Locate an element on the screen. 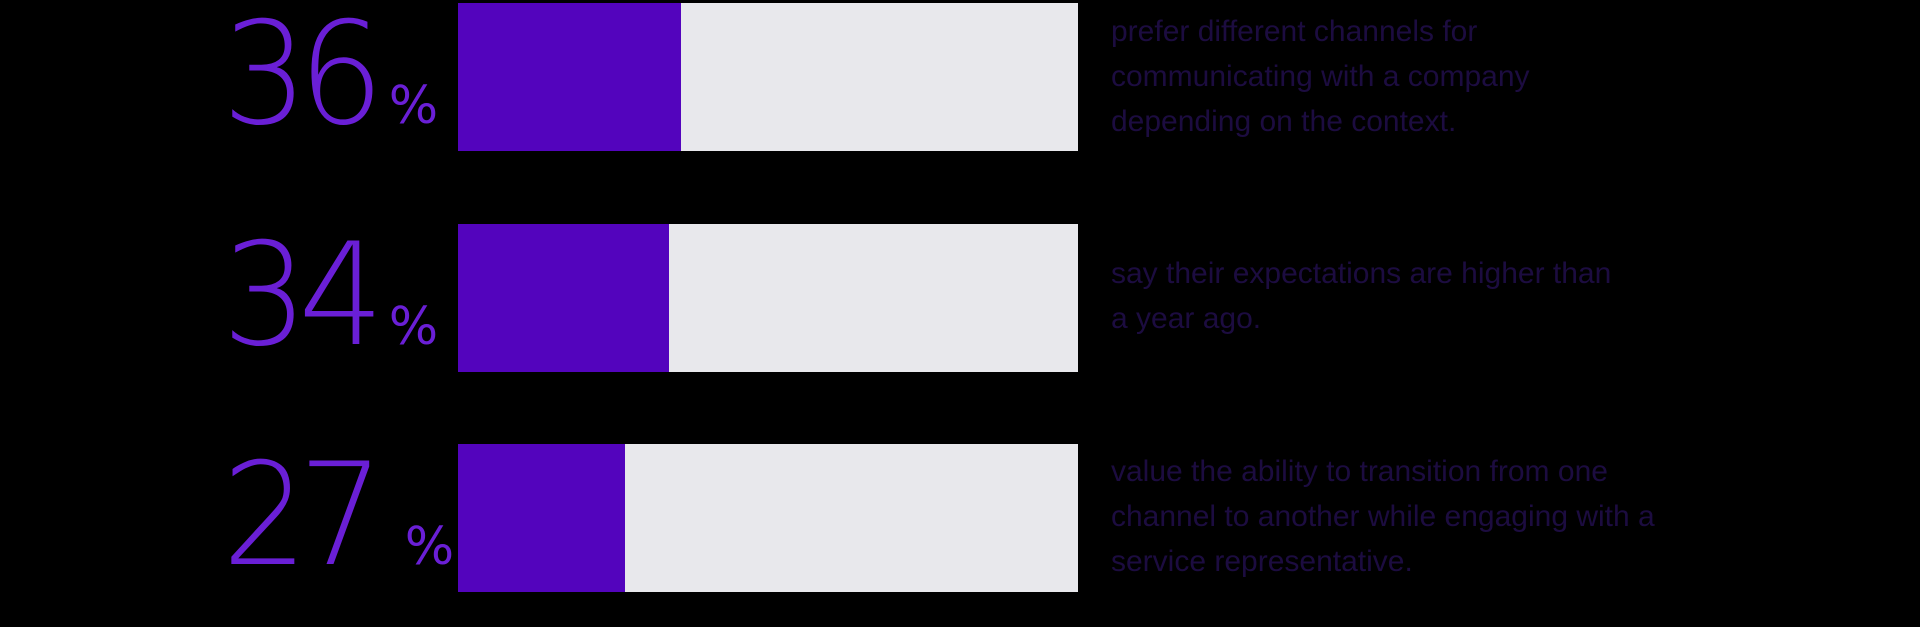  stat-value: 34% is located at coordinates (330, 296).